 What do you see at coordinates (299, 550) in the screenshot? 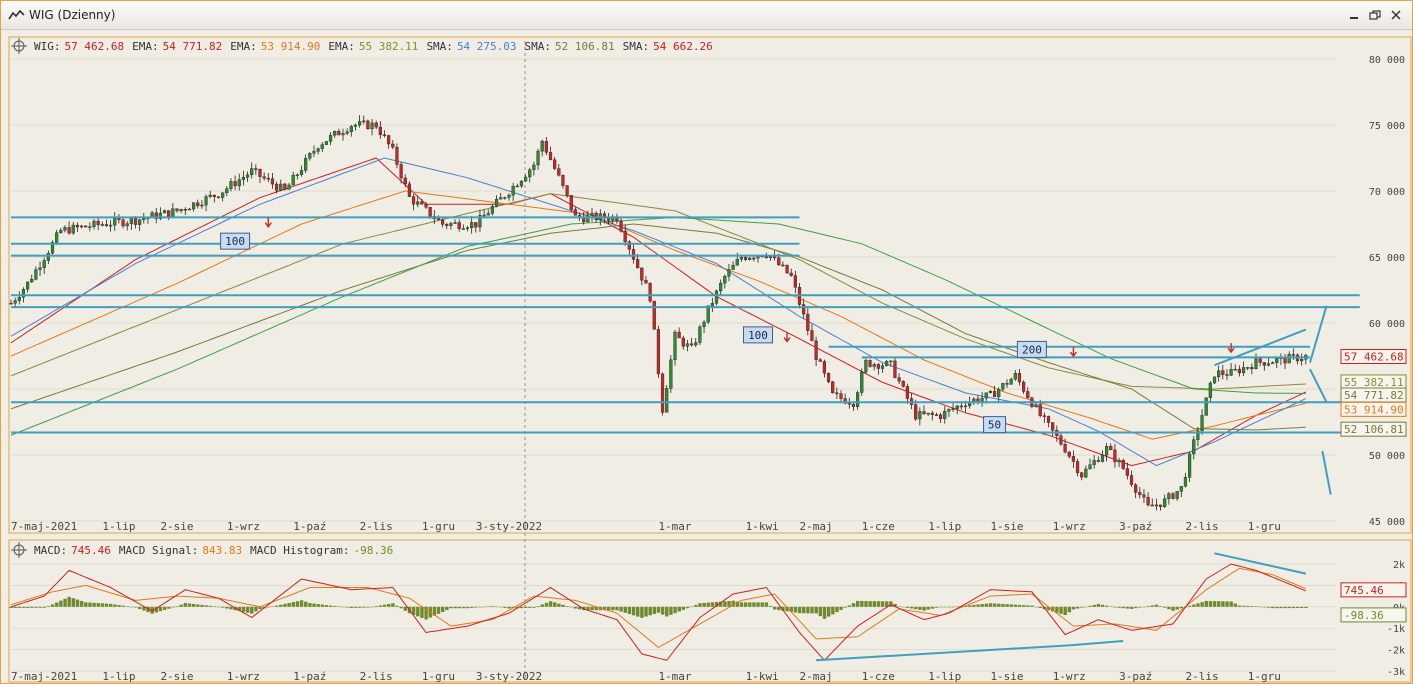
I see `legend-label: MACD Histogram:` at bounding box center [299, 550].